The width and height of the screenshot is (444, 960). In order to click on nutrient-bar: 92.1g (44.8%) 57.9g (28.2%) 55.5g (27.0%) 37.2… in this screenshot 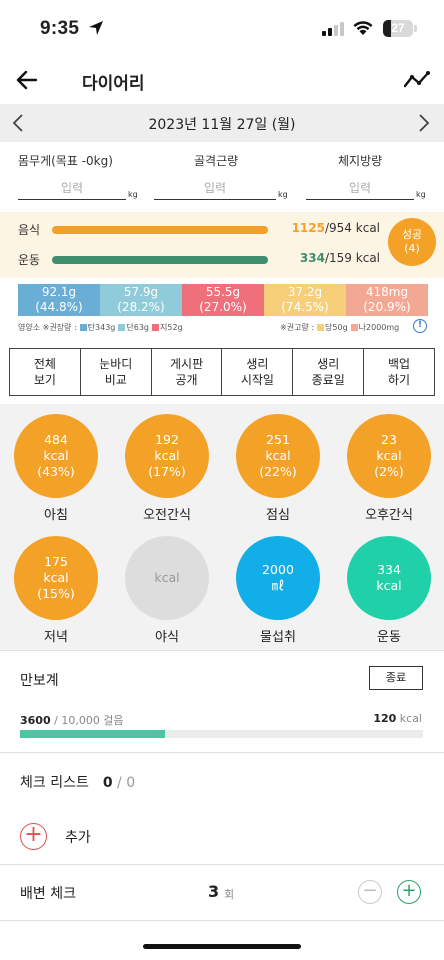, I will do `click(223, 300)`.